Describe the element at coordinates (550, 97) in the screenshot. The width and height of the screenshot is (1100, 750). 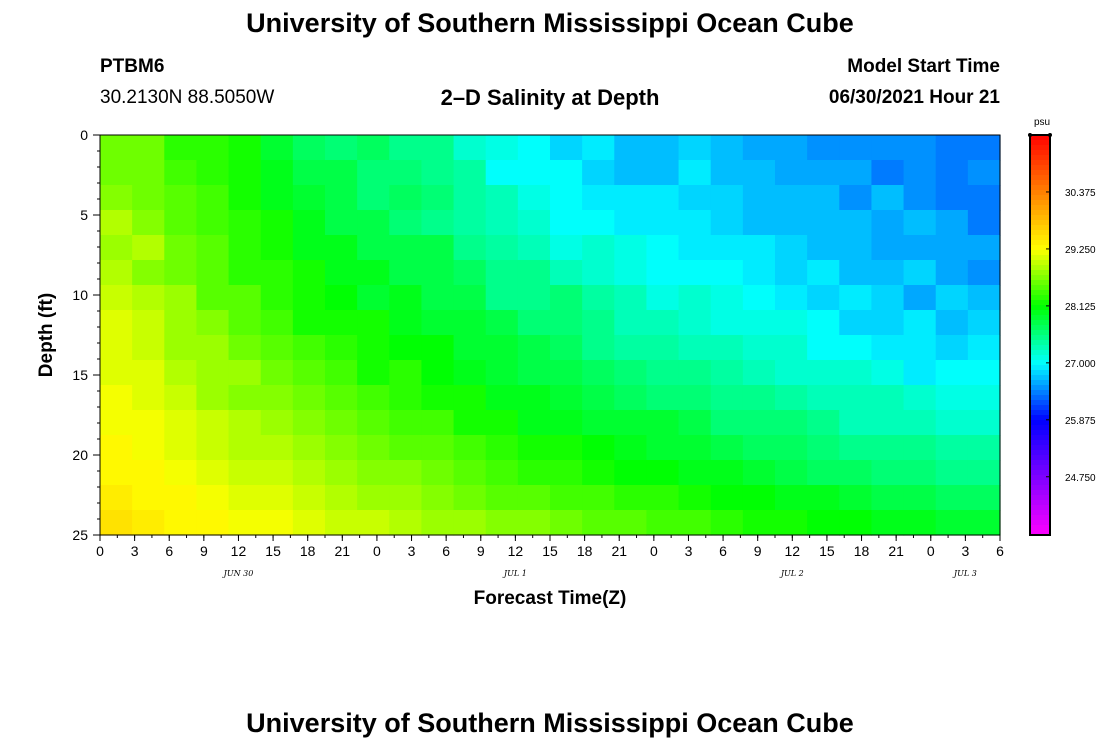
I see `chart-title: 2–D Salinity at Depth` at that location.